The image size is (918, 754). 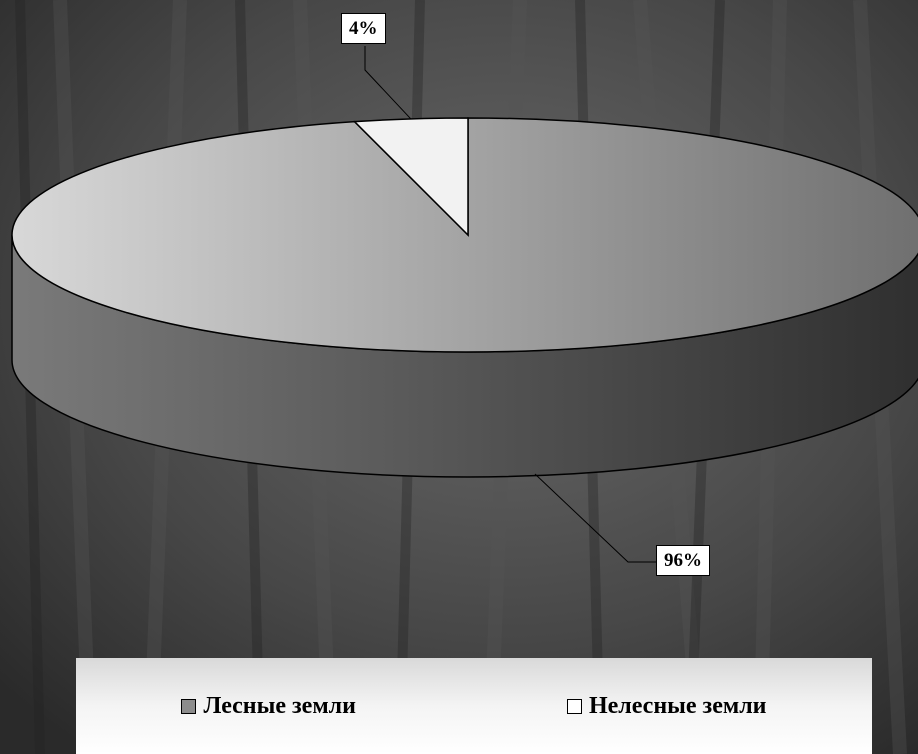 What do you see at coordinates (474, 706) in the screenshot?
I see `legend: Лесные земли Нелесные земли` at bounding box center [474, 706].